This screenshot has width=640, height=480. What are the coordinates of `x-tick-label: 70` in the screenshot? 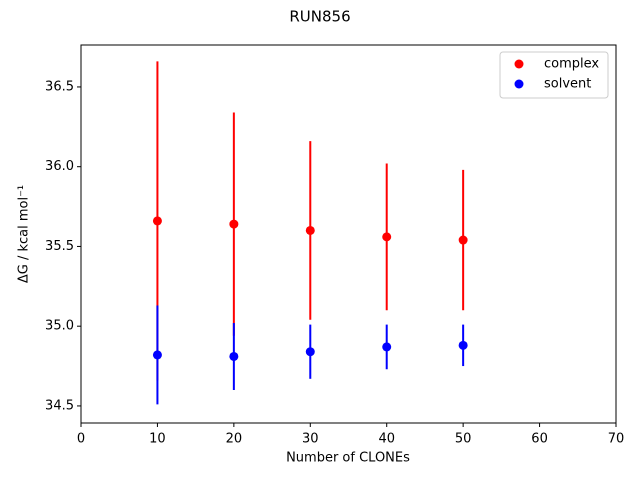 It's located at (616, 439).